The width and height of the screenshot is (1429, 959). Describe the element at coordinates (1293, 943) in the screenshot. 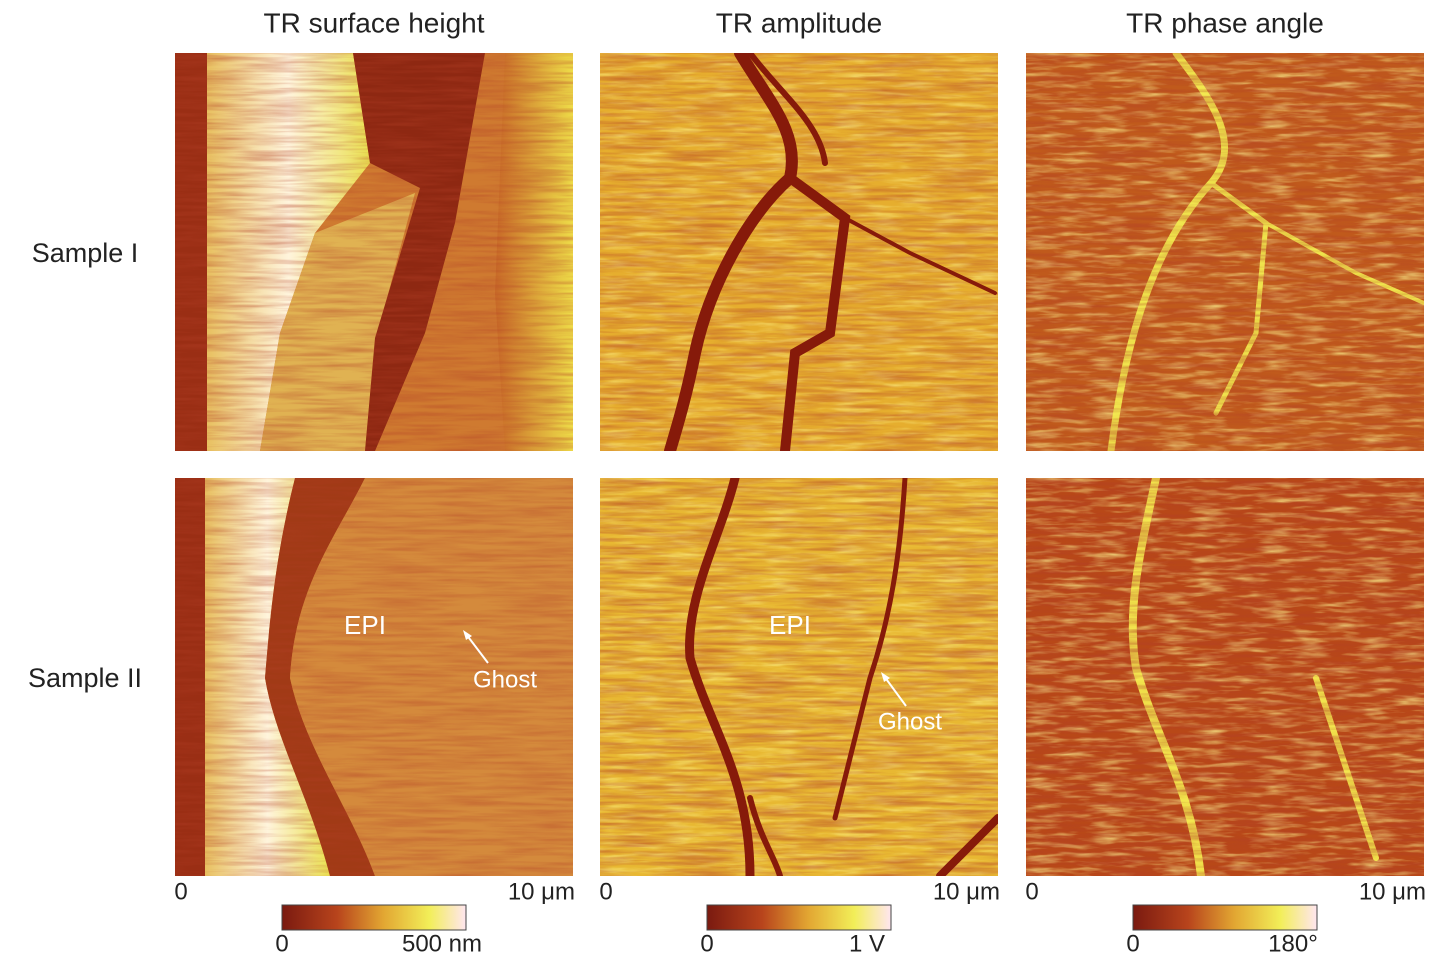

I see `colorbar-max-label: 180°` at that location.